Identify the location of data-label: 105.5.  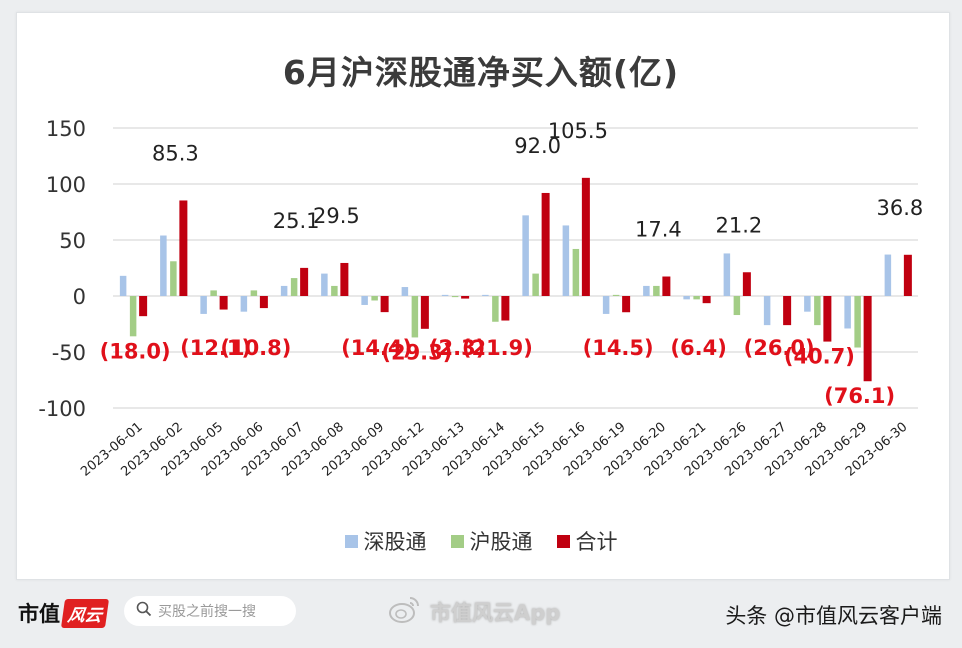
(578, 131).